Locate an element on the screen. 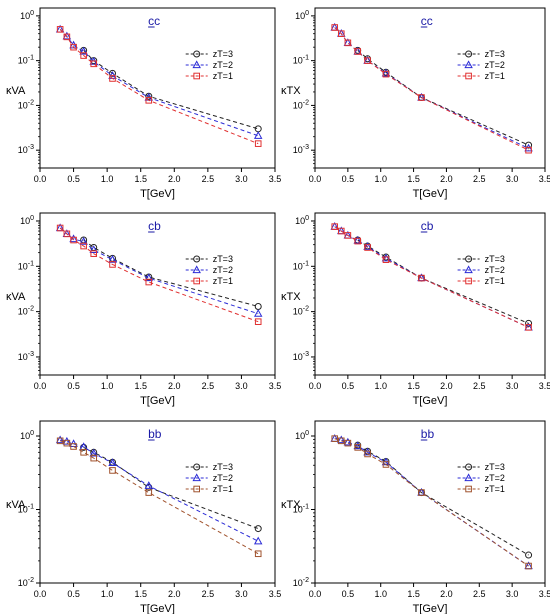  x-tick-label: 1.0 is located at coordinates (380, 179).